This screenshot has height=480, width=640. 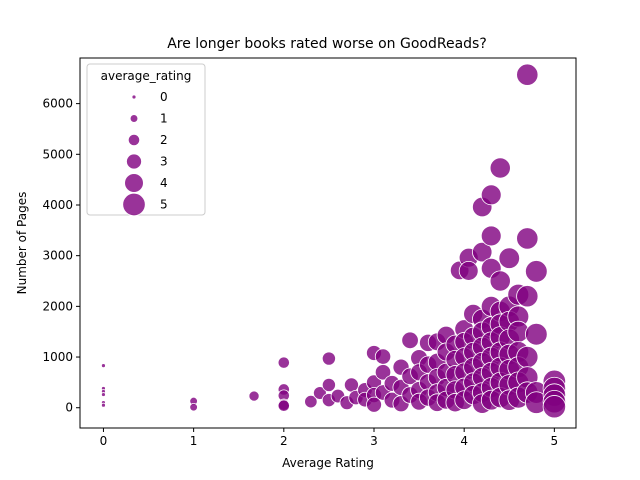 I want to click on y-axis-label: Number of Pages, so click(x=22, y=243).